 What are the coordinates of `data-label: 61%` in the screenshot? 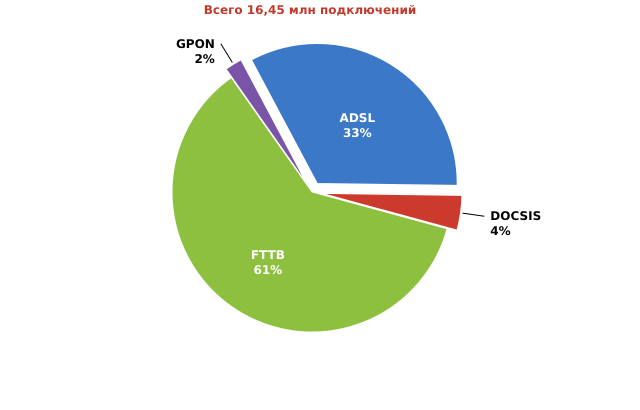 It's located at (267, 270).